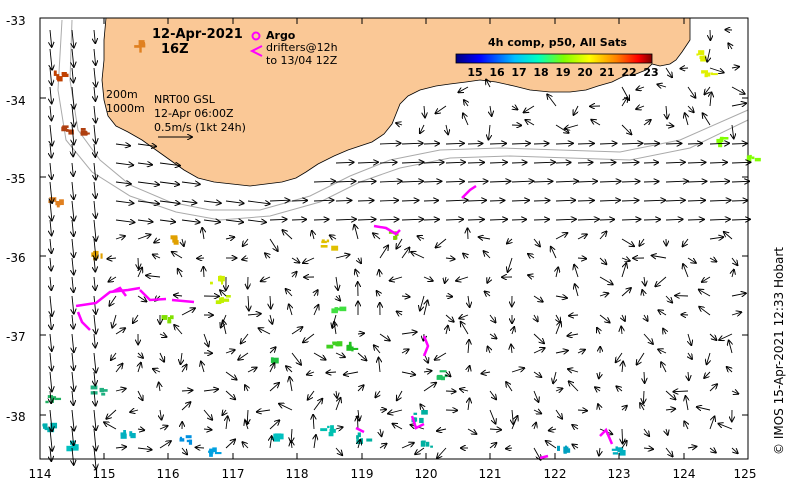 The width and height of the screenshot is (790, 492). Describe the element at coordinates (554, 58) in the screenshot. I see `colorbar` at that location.